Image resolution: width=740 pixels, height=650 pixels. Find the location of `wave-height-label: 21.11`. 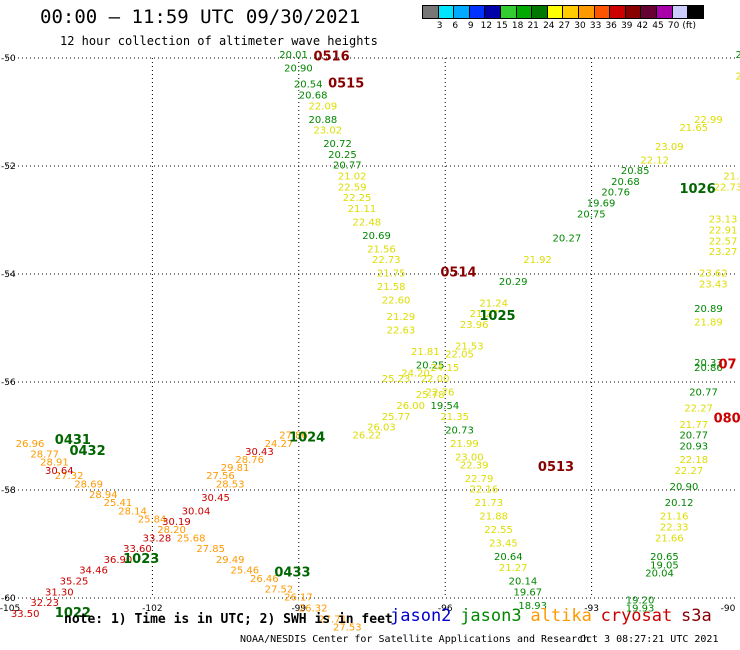

wave-height-label: 21.11 is located at coordinates (362, 209).